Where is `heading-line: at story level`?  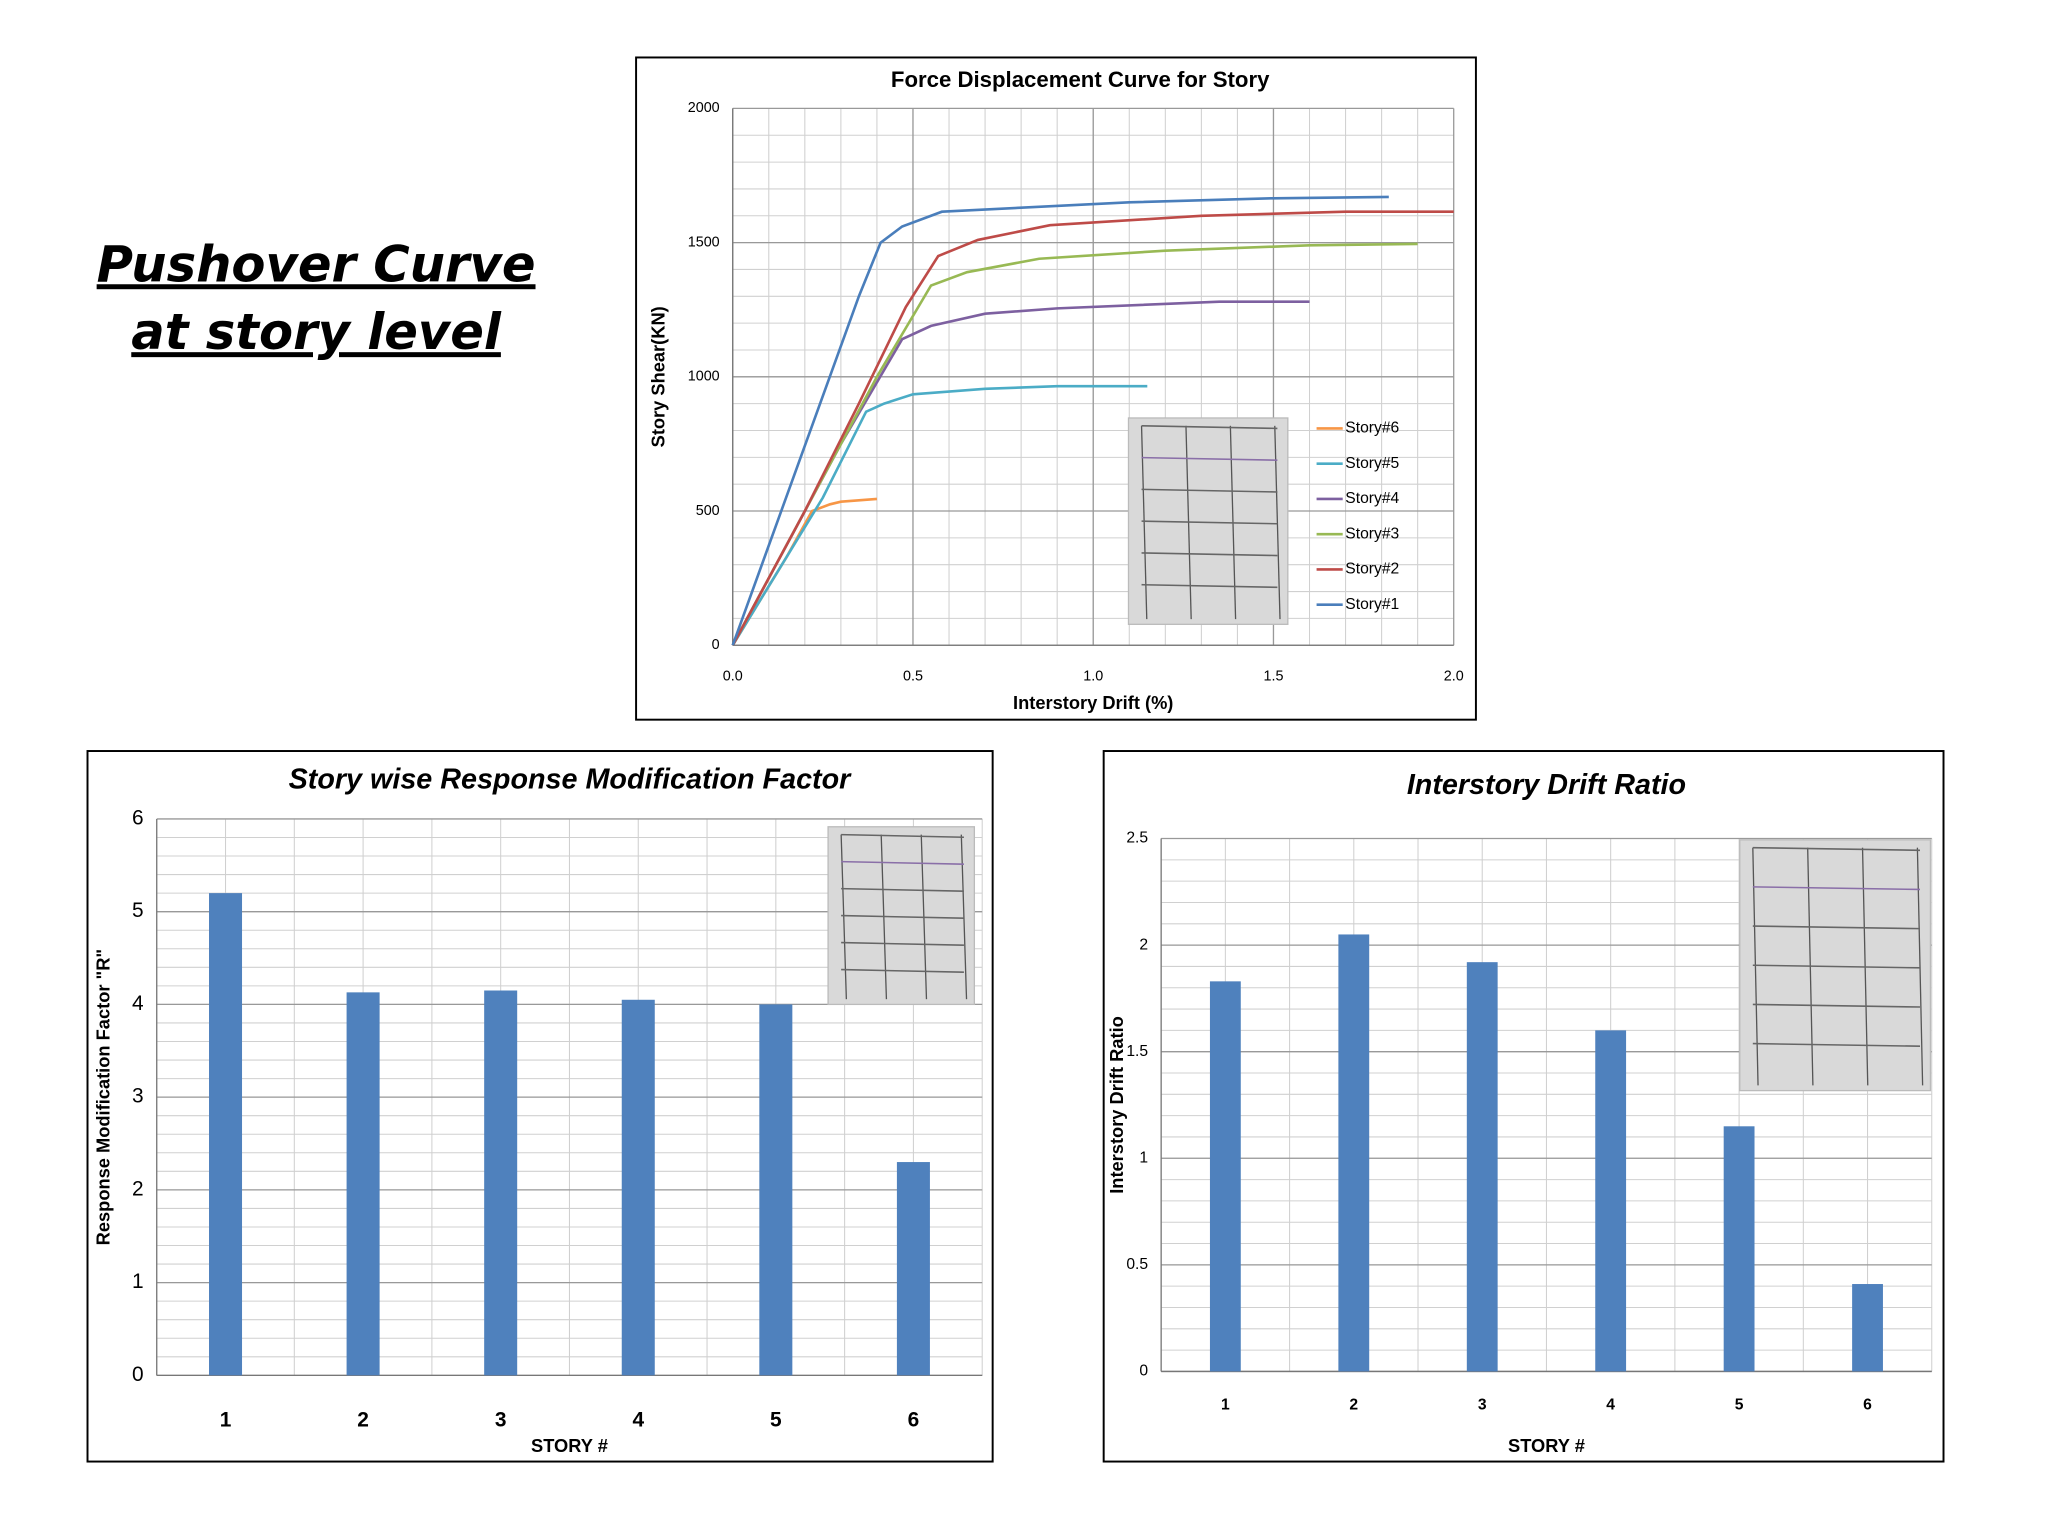
heading-line: at story level is located at coordinates (316, 332).